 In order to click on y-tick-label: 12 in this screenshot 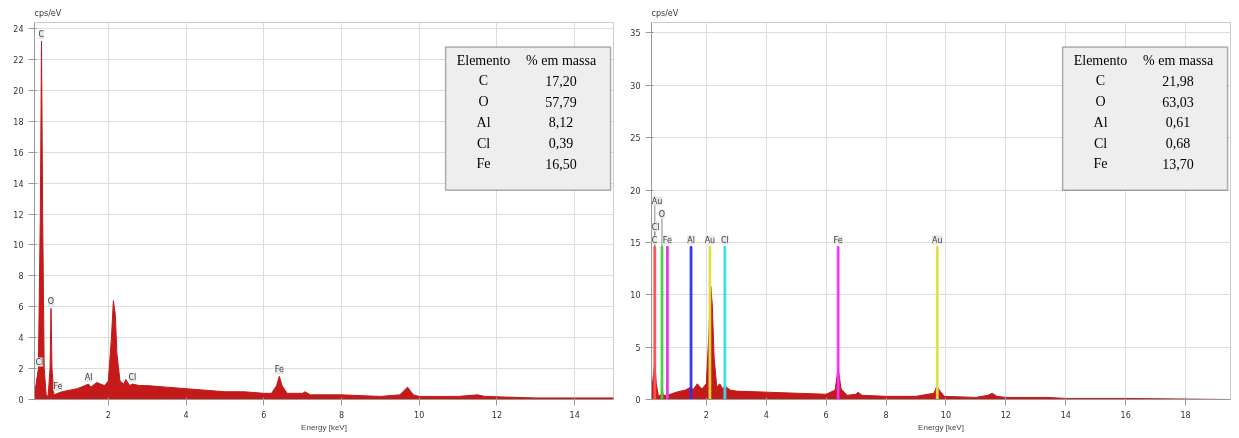, I will do `click(18, 215)`.